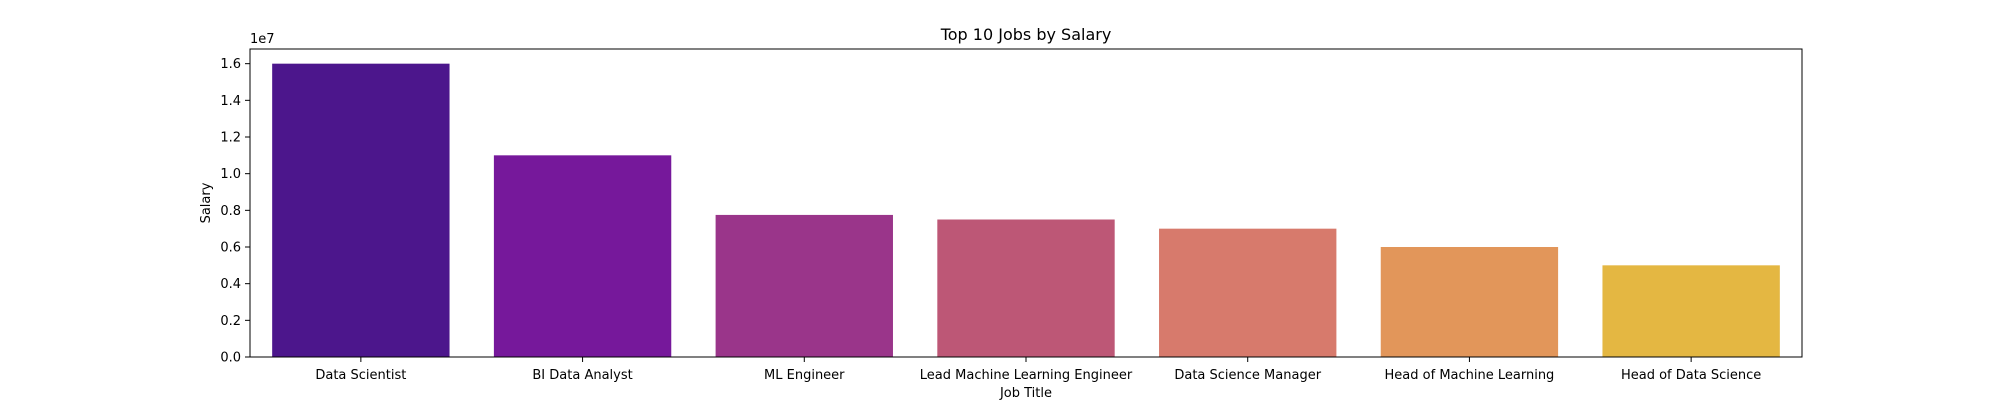  I want to click on y-tick-label: 0.4, so click(230, 284).